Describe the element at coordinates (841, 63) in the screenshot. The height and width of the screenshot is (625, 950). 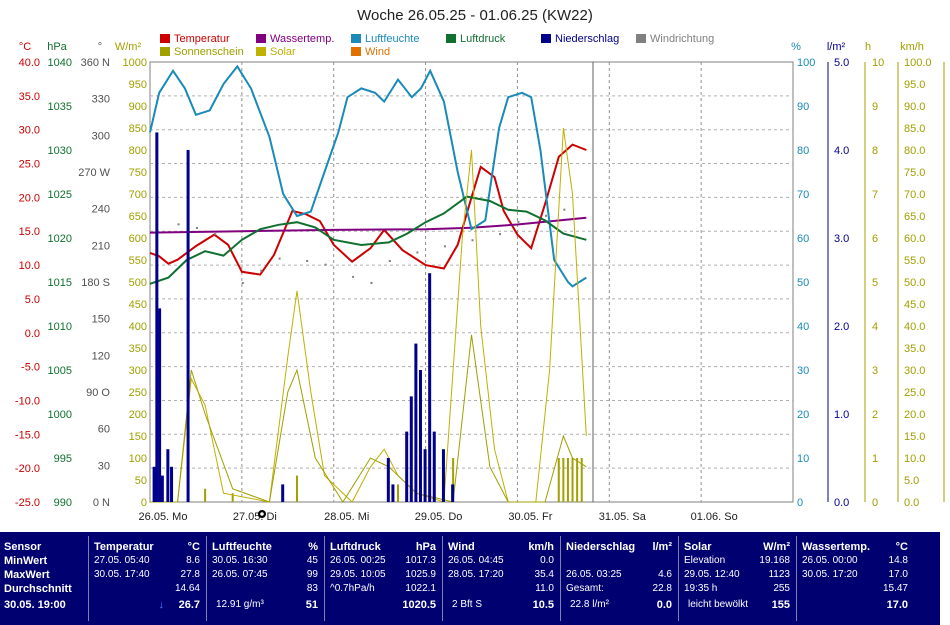
I see `rain-tick-0: 5.0` at that location.